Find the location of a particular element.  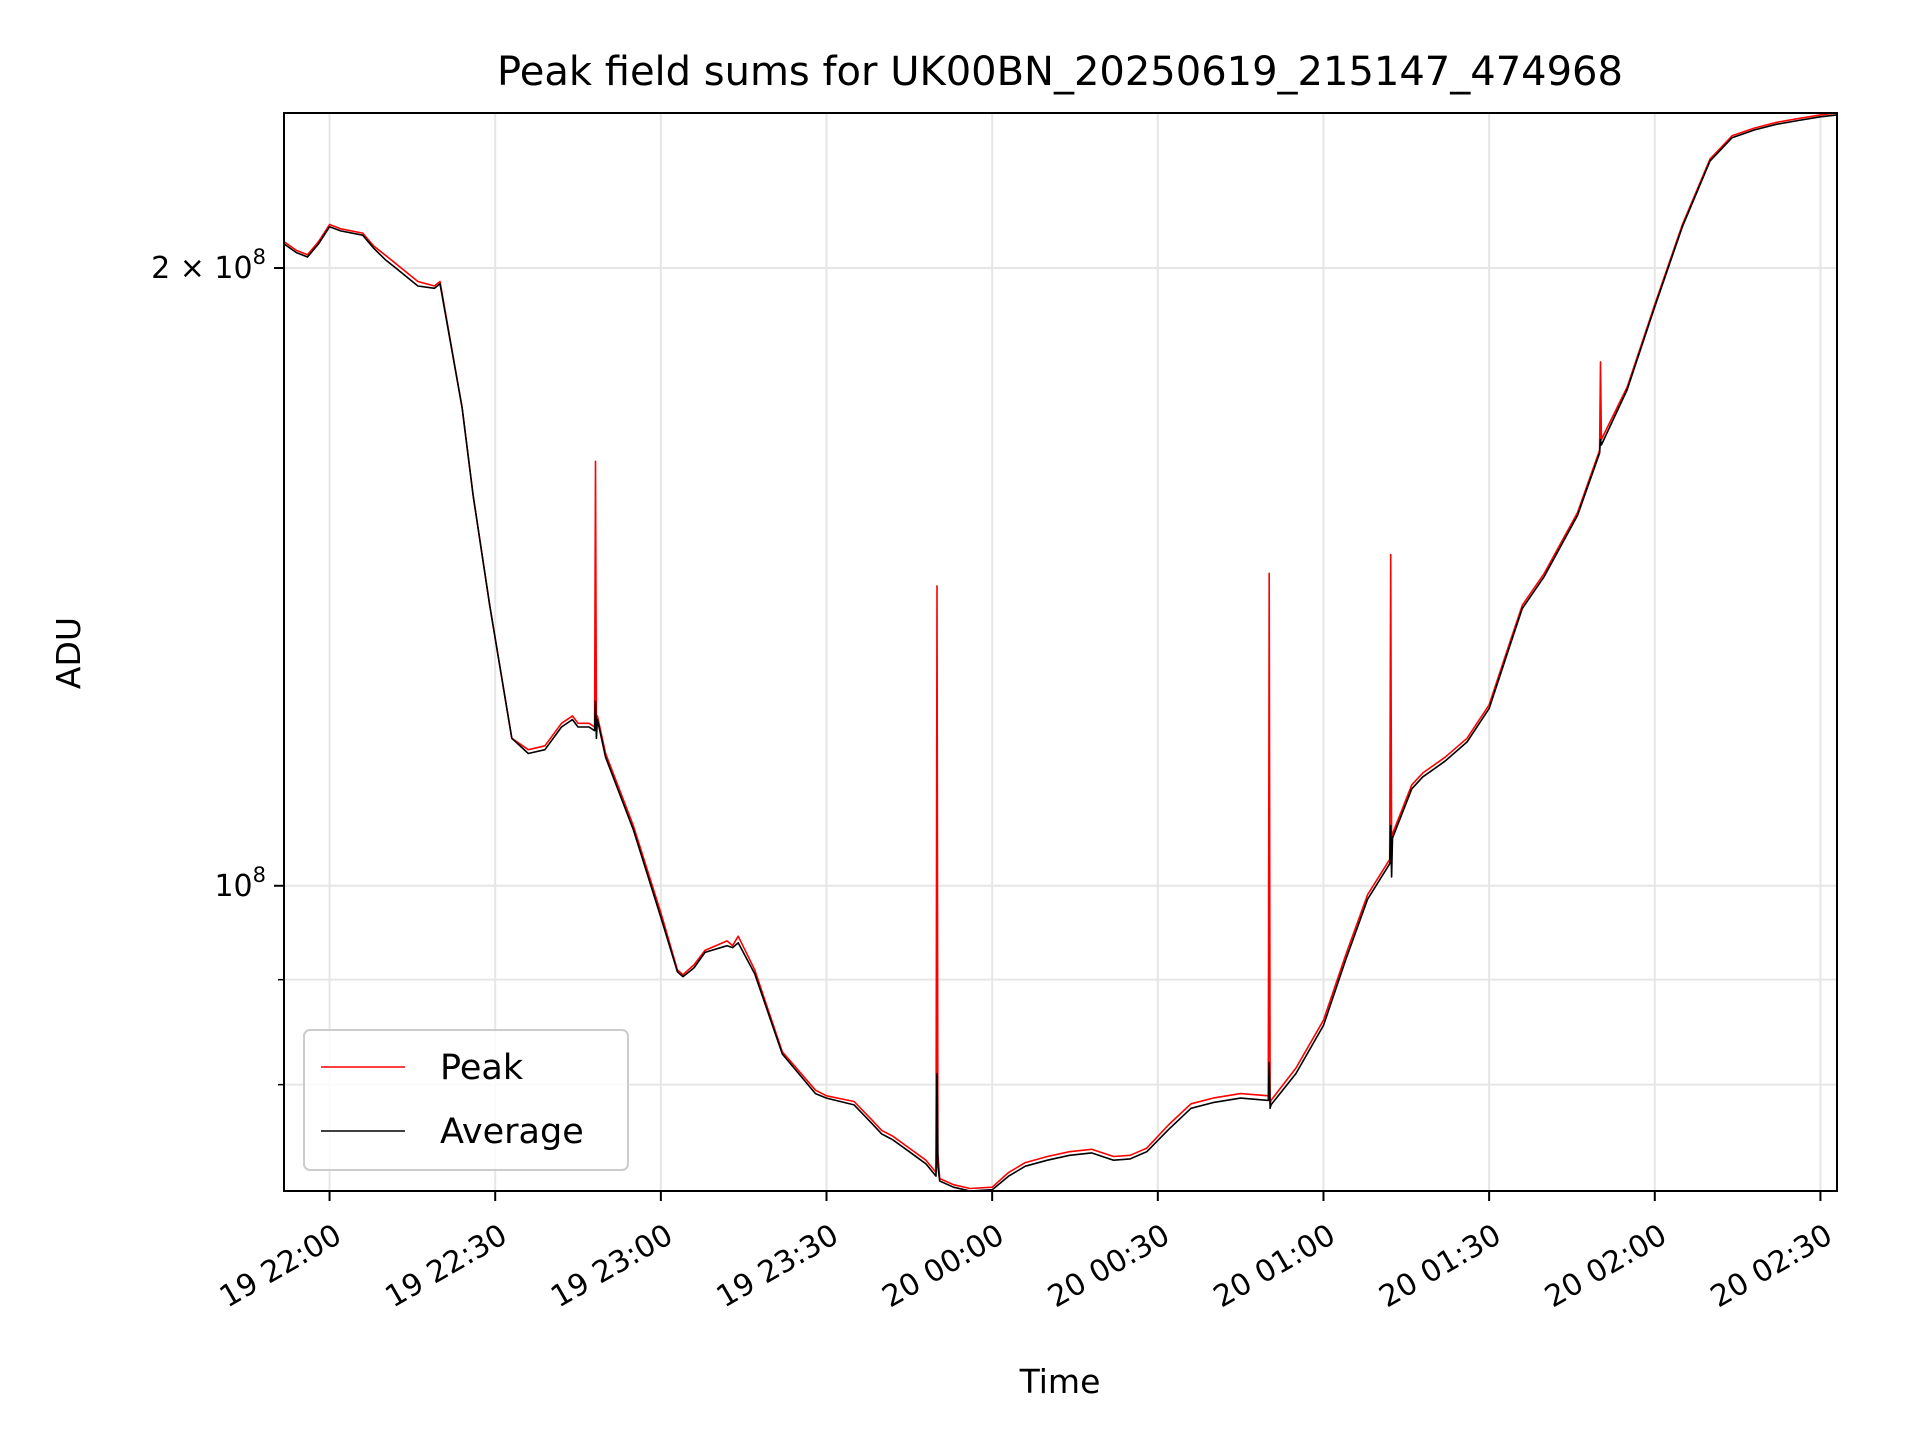

y-axis-label: ADU is located at coordinates (68, 653).